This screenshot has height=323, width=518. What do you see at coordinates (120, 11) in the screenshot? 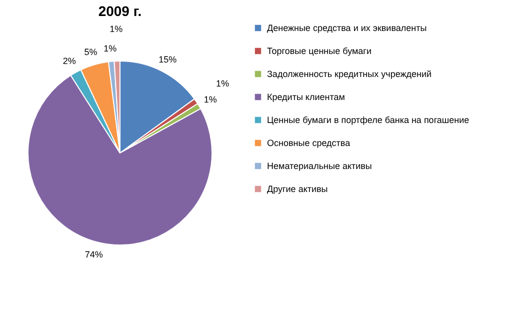
I see `chart-title: 2009 г.` at bounding box center [120, 11].